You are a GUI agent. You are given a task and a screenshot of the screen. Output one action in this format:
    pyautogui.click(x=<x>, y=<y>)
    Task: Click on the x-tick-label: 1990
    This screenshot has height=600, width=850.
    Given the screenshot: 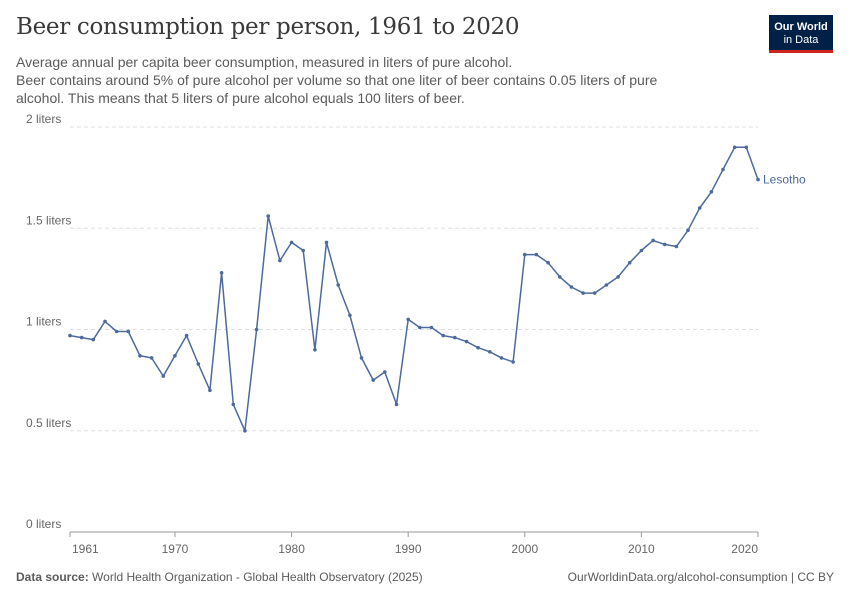 What is the action you would take?
    pyautogui.click(x=408, y=549)
    